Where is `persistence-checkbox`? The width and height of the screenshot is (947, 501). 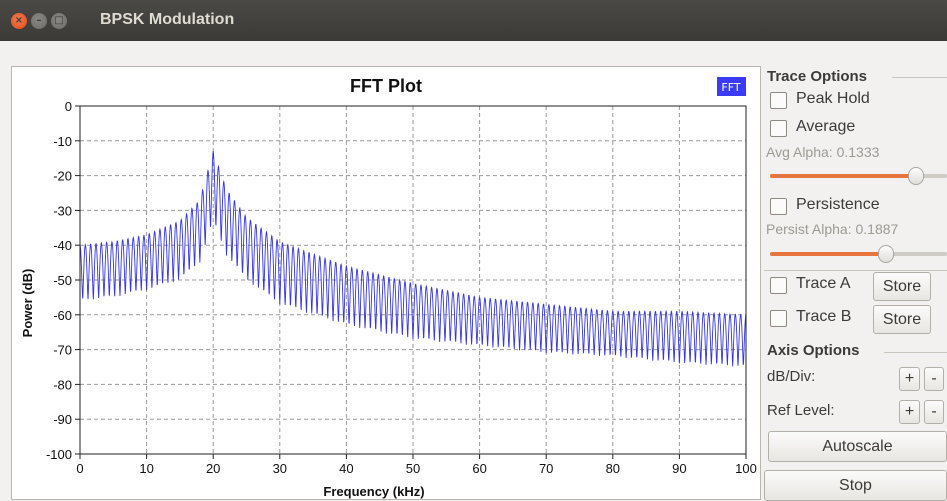 persistence-checkbox is located at coordinates (778, 206).